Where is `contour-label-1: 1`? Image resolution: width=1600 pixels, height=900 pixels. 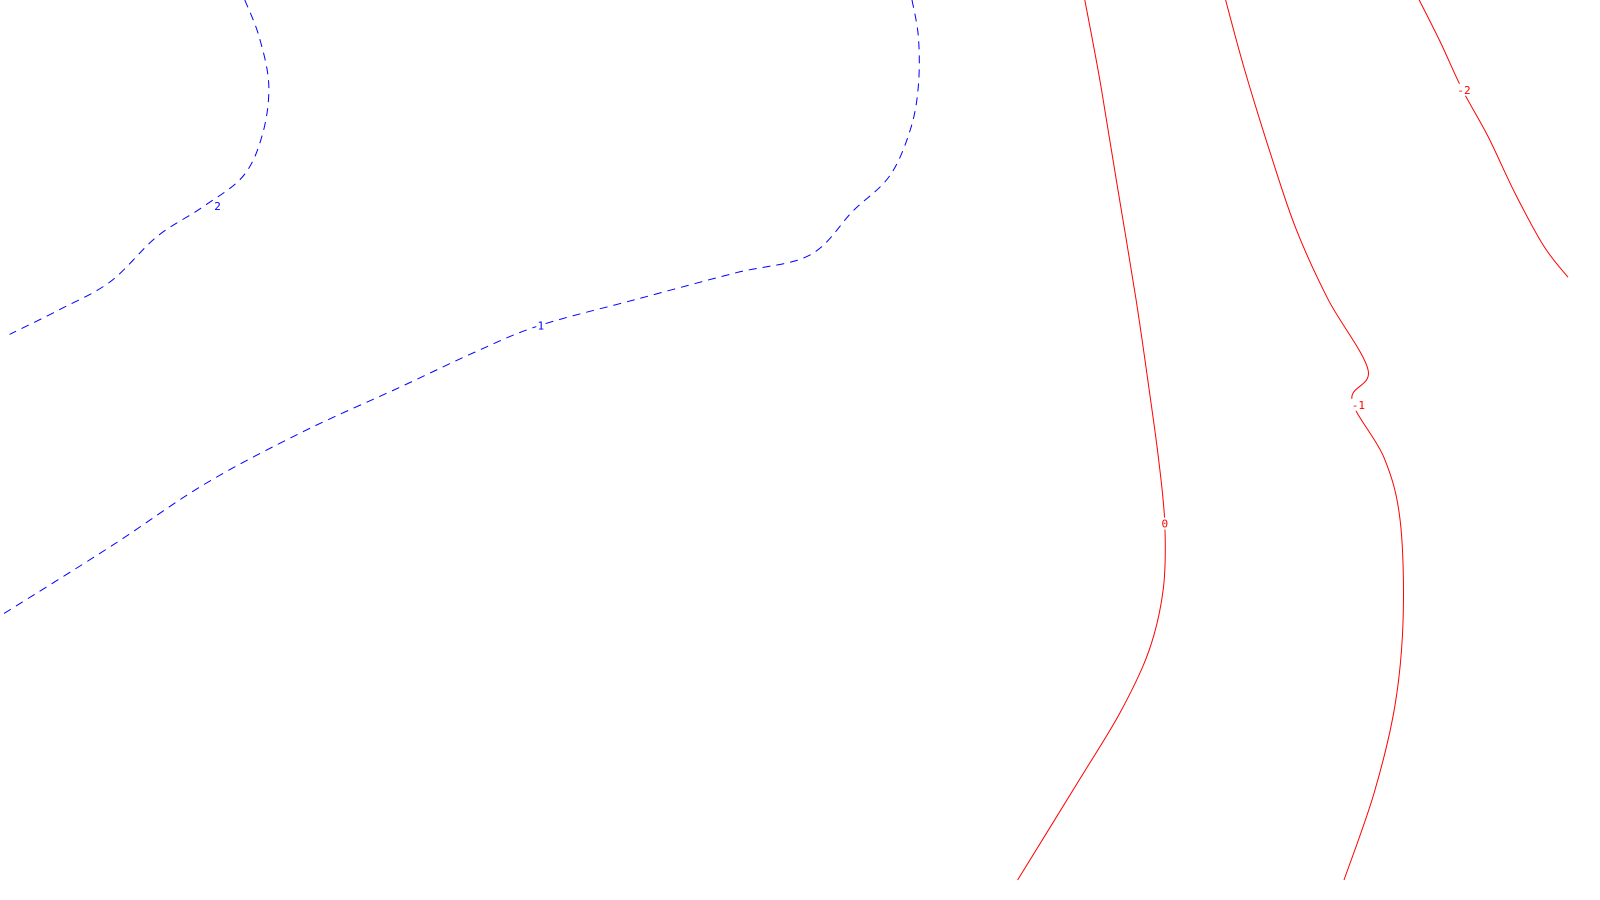 contour-label-1: 1 is located at coordinates (540, 326).